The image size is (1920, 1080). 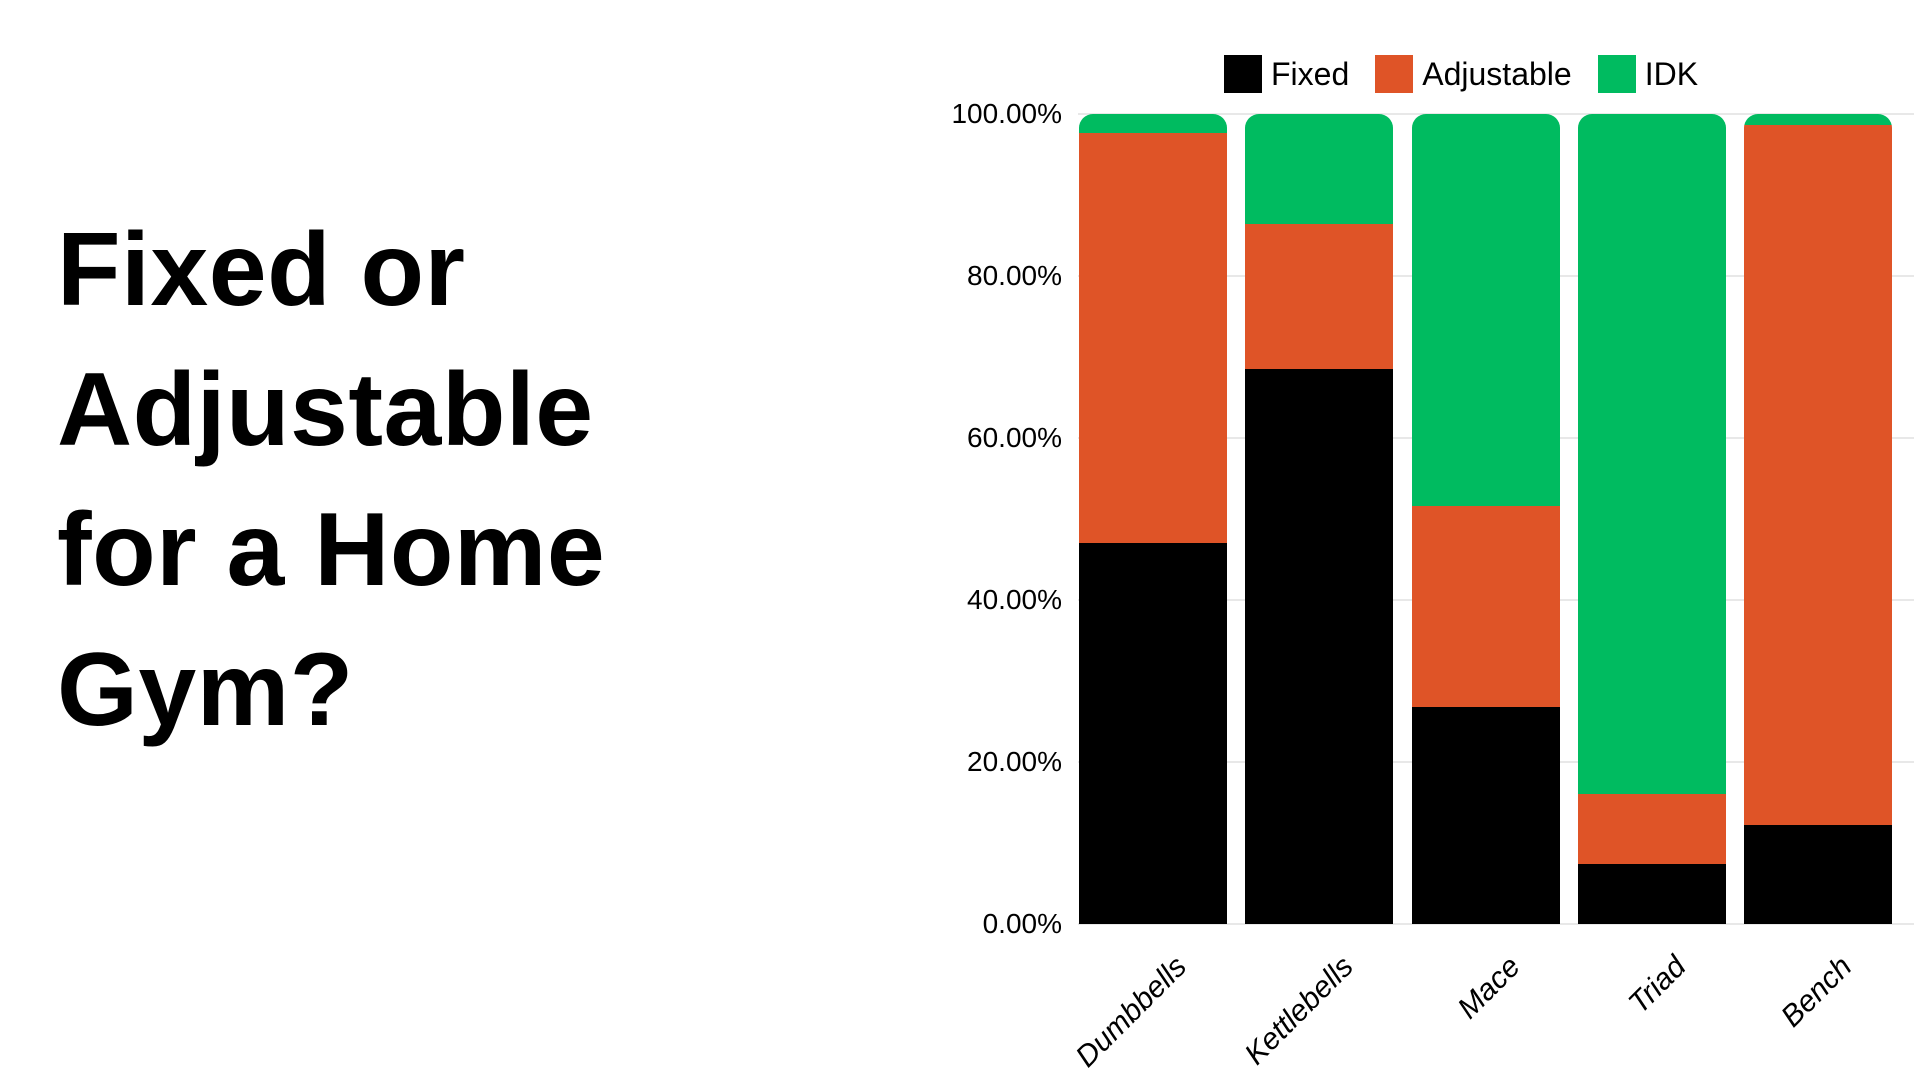 I want to click on bar-dumbbells, so click(x=1153, y=519).